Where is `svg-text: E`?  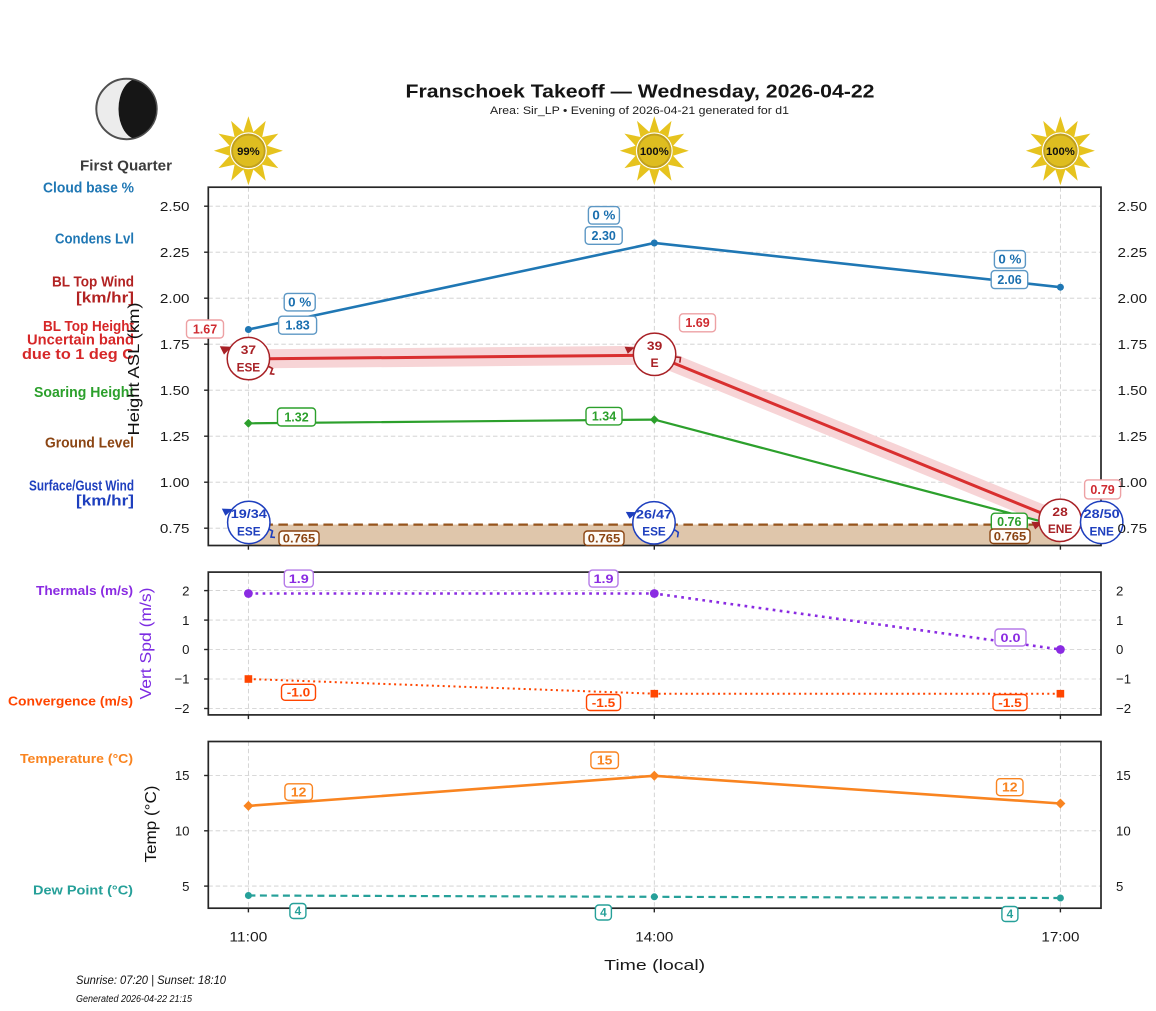
svg-text: E is located at coordinates (655, 363).